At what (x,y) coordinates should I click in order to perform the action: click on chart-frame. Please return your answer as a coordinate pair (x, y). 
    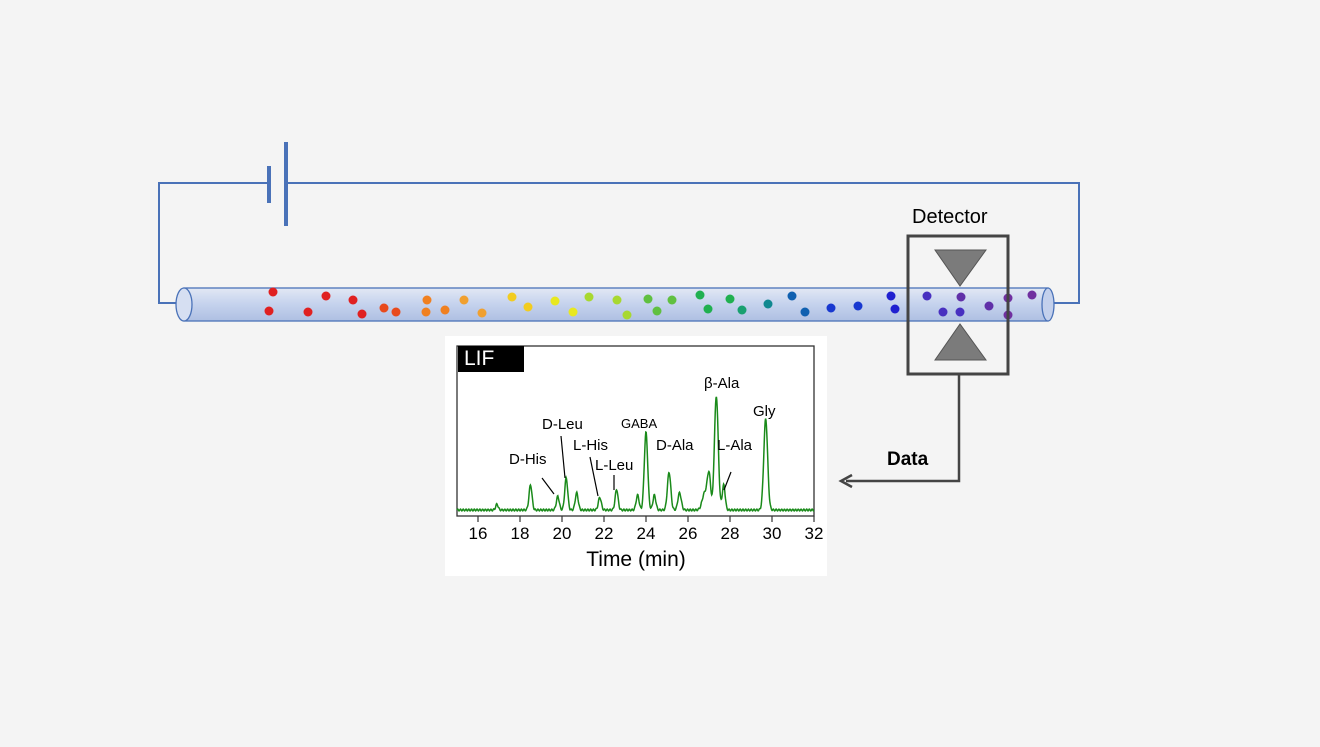
    Looking at the image, I should click on (635, 431).